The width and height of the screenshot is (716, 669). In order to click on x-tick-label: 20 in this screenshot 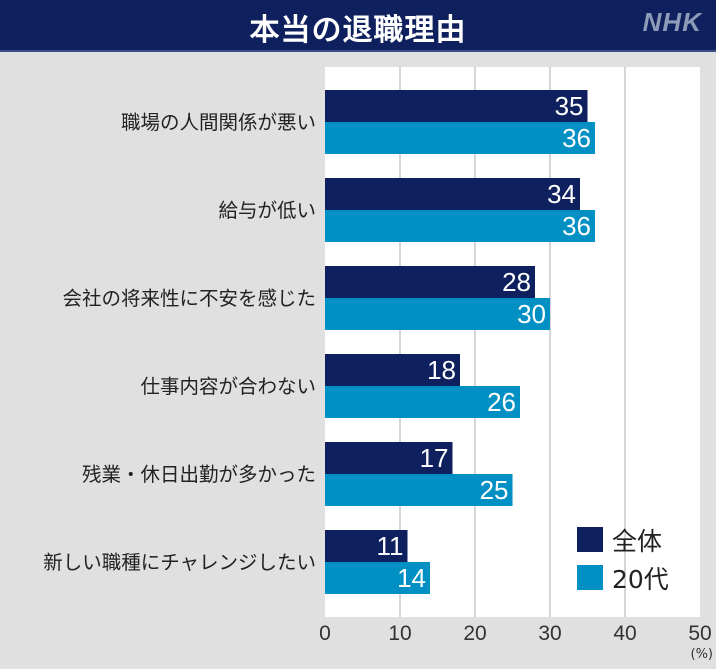, I will do `click(474, 633)`.